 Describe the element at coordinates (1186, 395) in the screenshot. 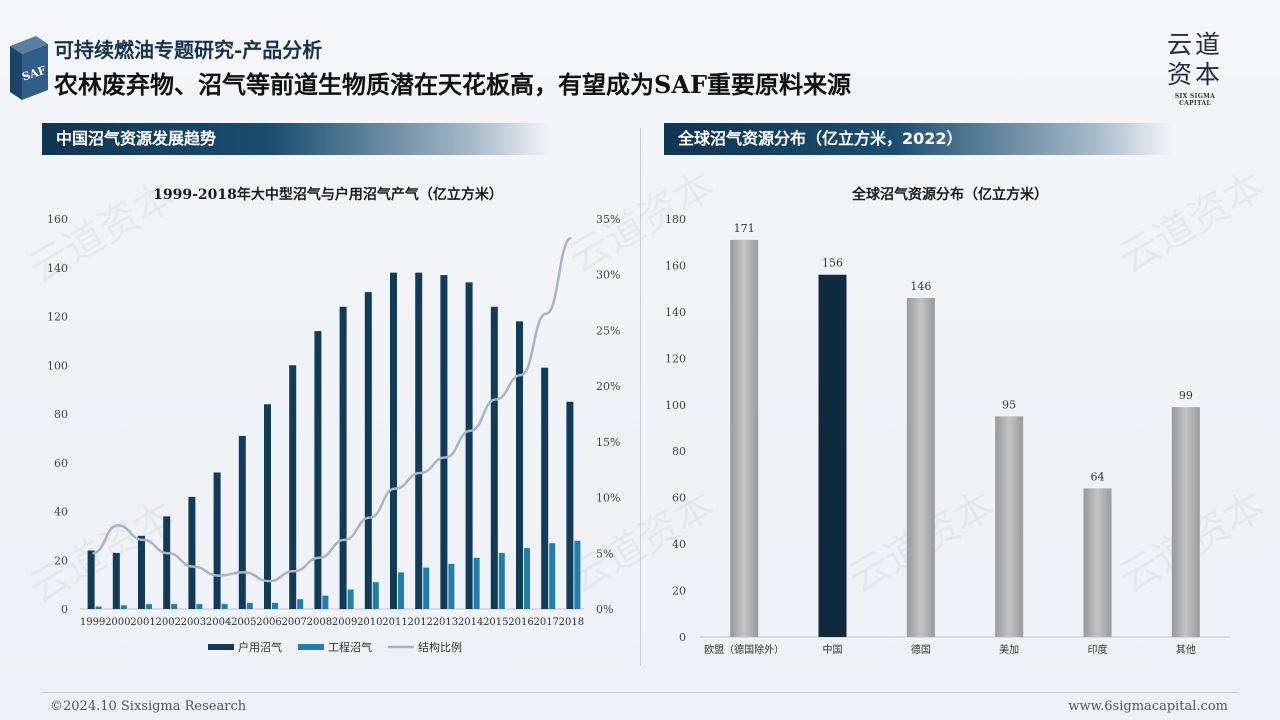

I see `data-label: 99` at that location.